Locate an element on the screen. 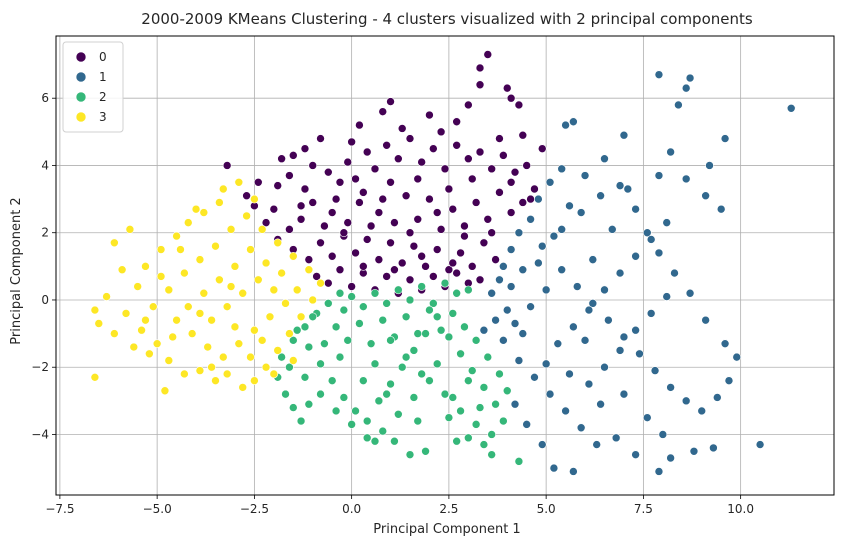  y-tick-label: −2 is located at coordinates (40, 367).